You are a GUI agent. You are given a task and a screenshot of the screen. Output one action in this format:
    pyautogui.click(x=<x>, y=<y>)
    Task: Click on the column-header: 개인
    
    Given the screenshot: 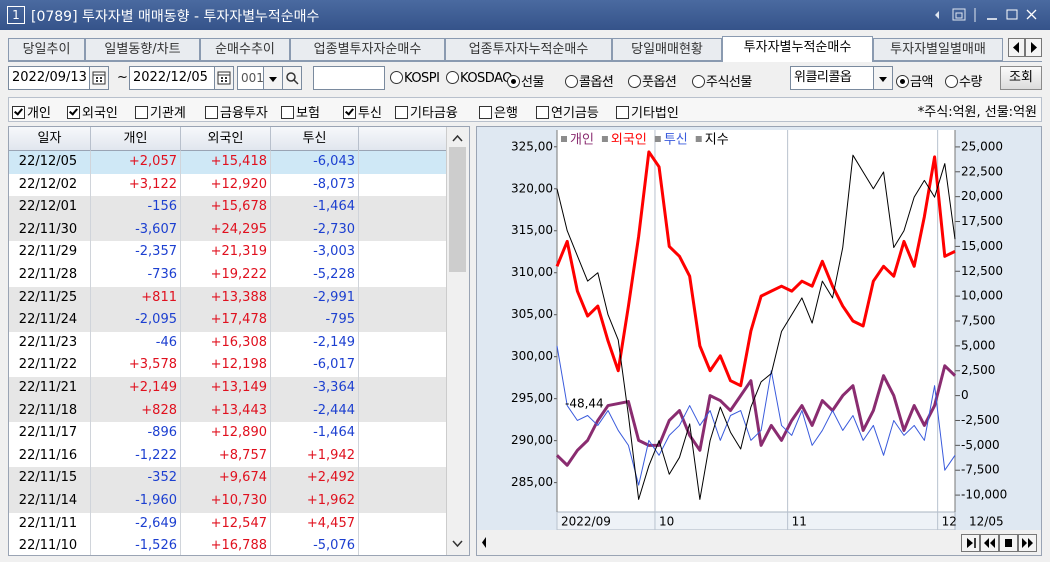 What is the action you would take?
    pyautogui.click(x=136, y=139)
    